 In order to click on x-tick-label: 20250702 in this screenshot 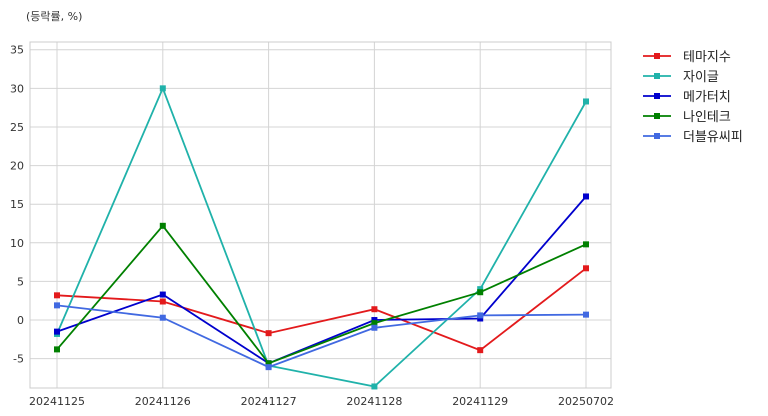, I will do `click(586, 401)`.